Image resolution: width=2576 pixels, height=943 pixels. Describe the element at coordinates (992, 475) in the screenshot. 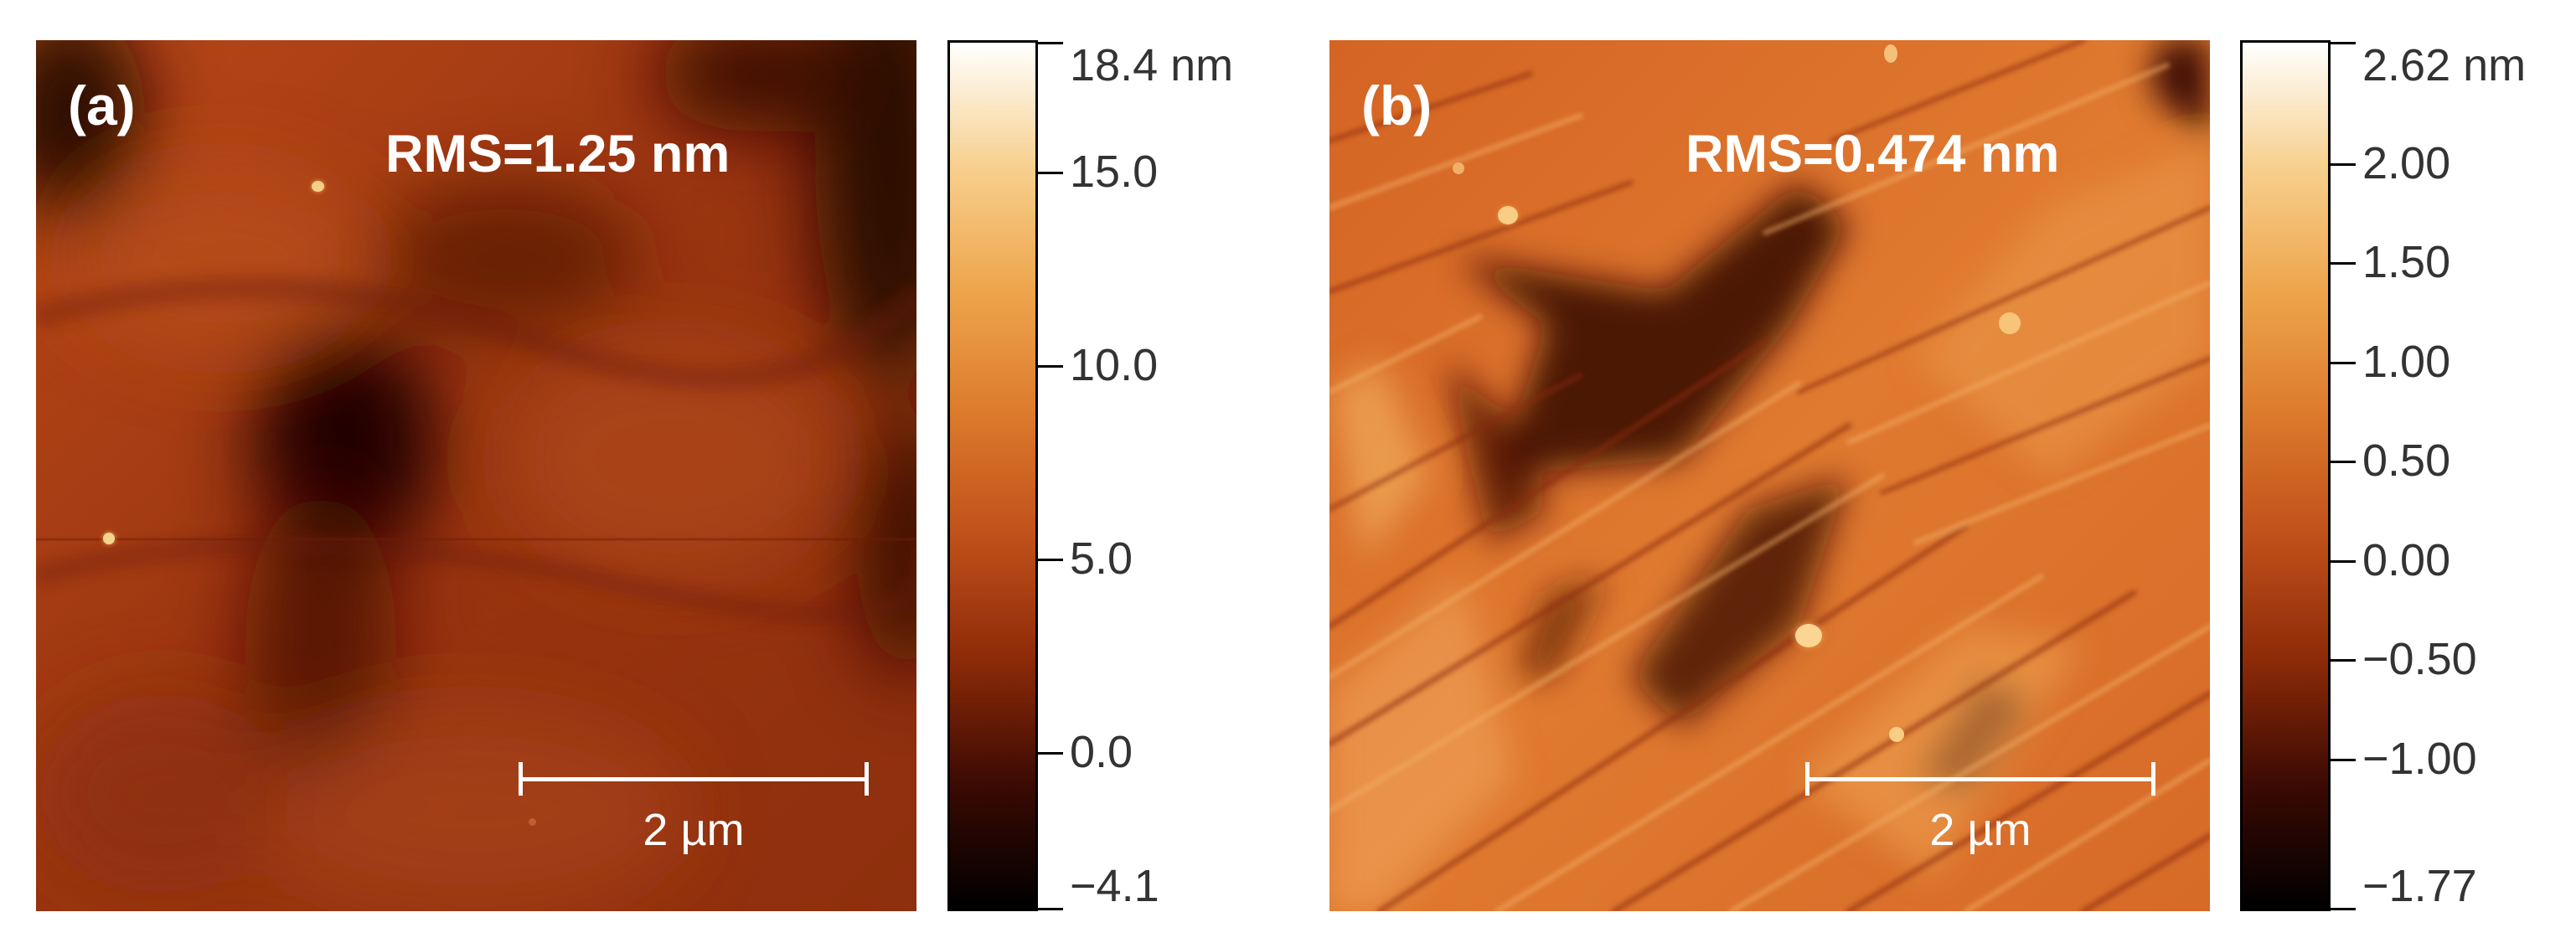

I see `colorbar-a` at that location.